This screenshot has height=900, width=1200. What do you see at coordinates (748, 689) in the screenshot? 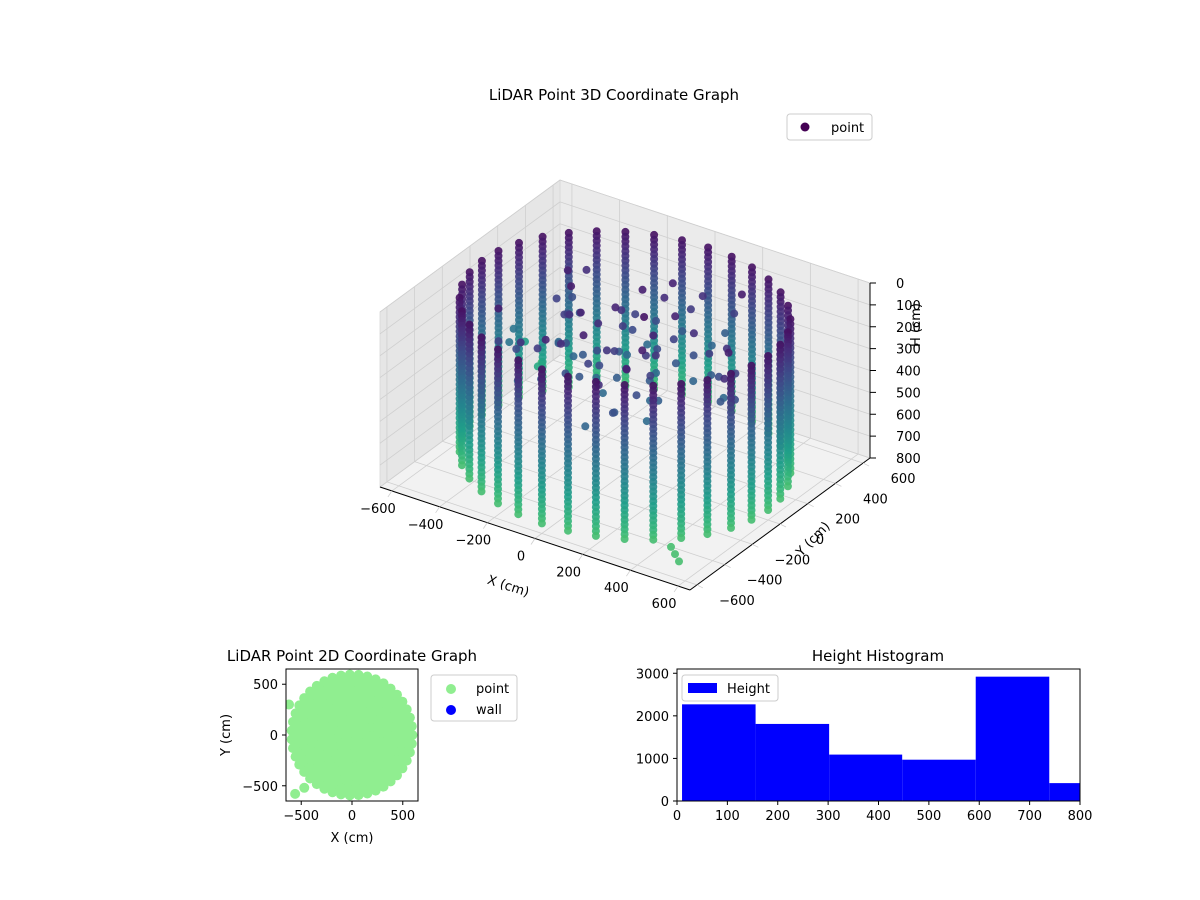
I see `histogram-legend-label: Height` at bounding box center [748, 689].